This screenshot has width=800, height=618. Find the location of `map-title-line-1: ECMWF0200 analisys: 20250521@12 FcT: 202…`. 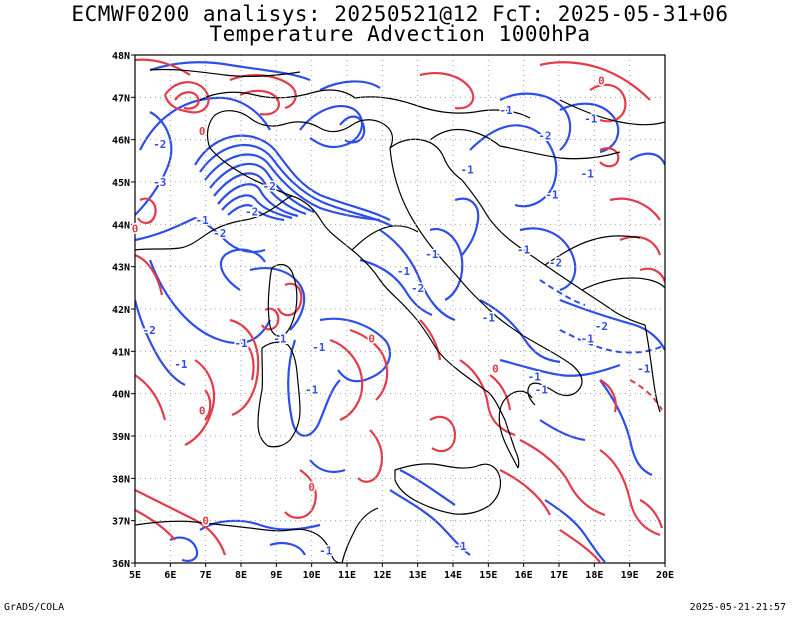

map-title-line-1: ECMWF0200 analisys: 20250521@12 FcT: 202… is located at coordinates (400, 14).